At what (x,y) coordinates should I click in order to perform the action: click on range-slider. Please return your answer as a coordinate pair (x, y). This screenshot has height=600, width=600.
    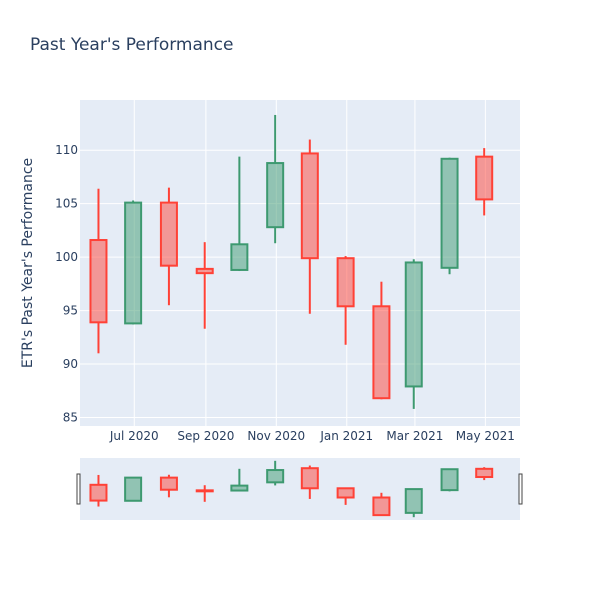
    Looking at the image, I should click on (299, 489).